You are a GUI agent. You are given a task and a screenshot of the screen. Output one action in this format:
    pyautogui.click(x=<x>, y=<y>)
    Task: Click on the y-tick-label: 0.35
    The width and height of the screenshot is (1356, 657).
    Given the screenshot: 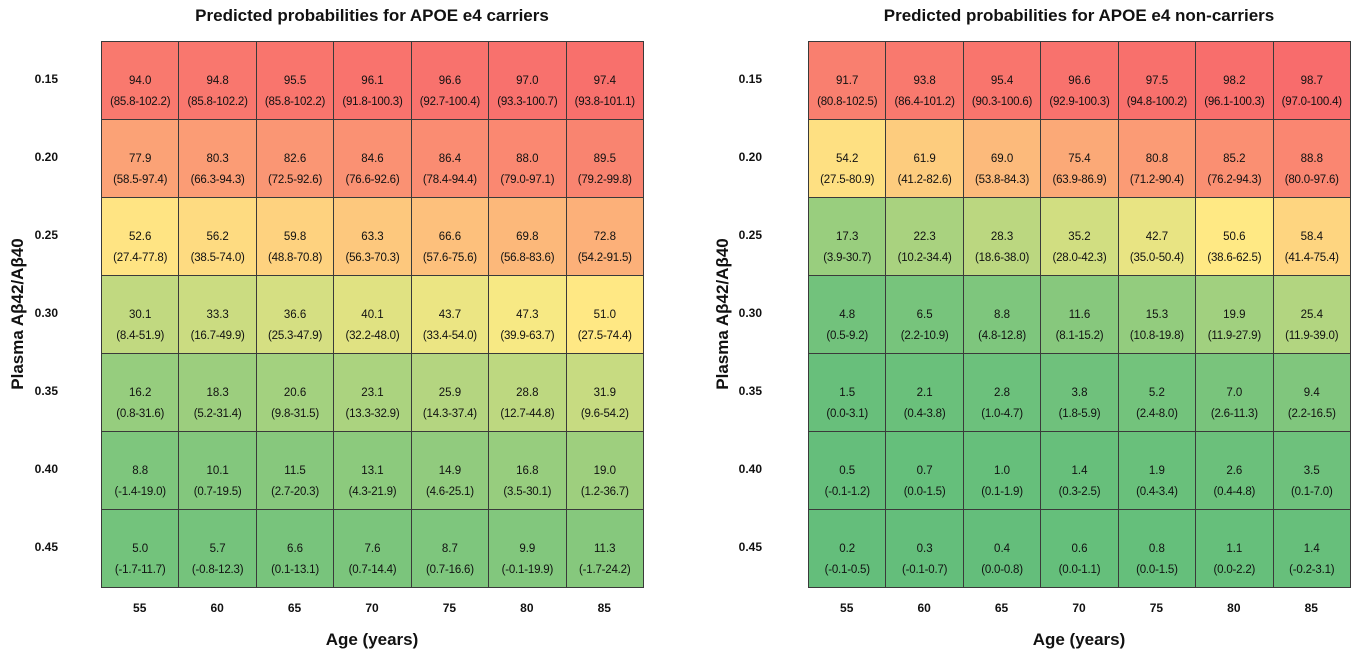 What is the action you would take?
    pyautogui.click(x=750, y=391)
    